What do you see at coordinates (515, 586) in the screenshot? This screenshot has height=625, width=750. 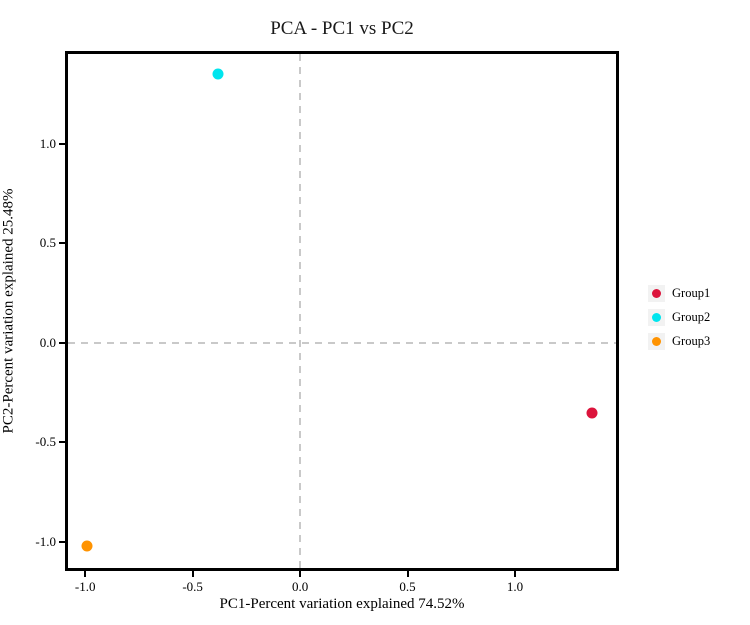 I see `x-tick-label: 1.0` at bounding box center [515, 586].